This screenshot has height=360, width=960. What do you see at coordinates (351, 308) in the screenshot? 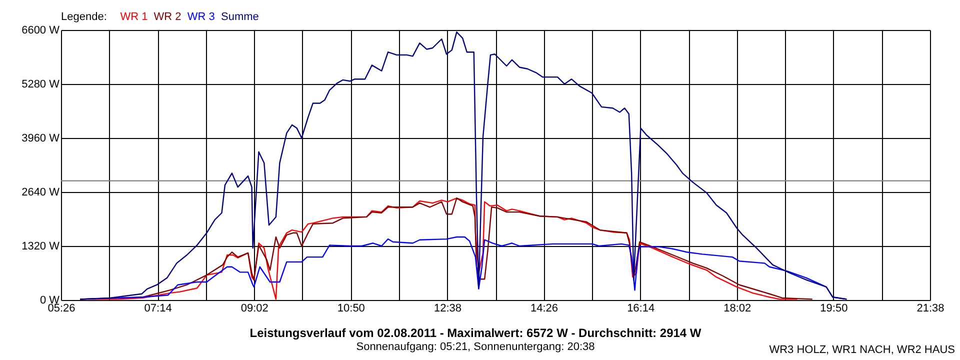
I see `x-tick-label: 10:50` at bounding box center [351, 308].